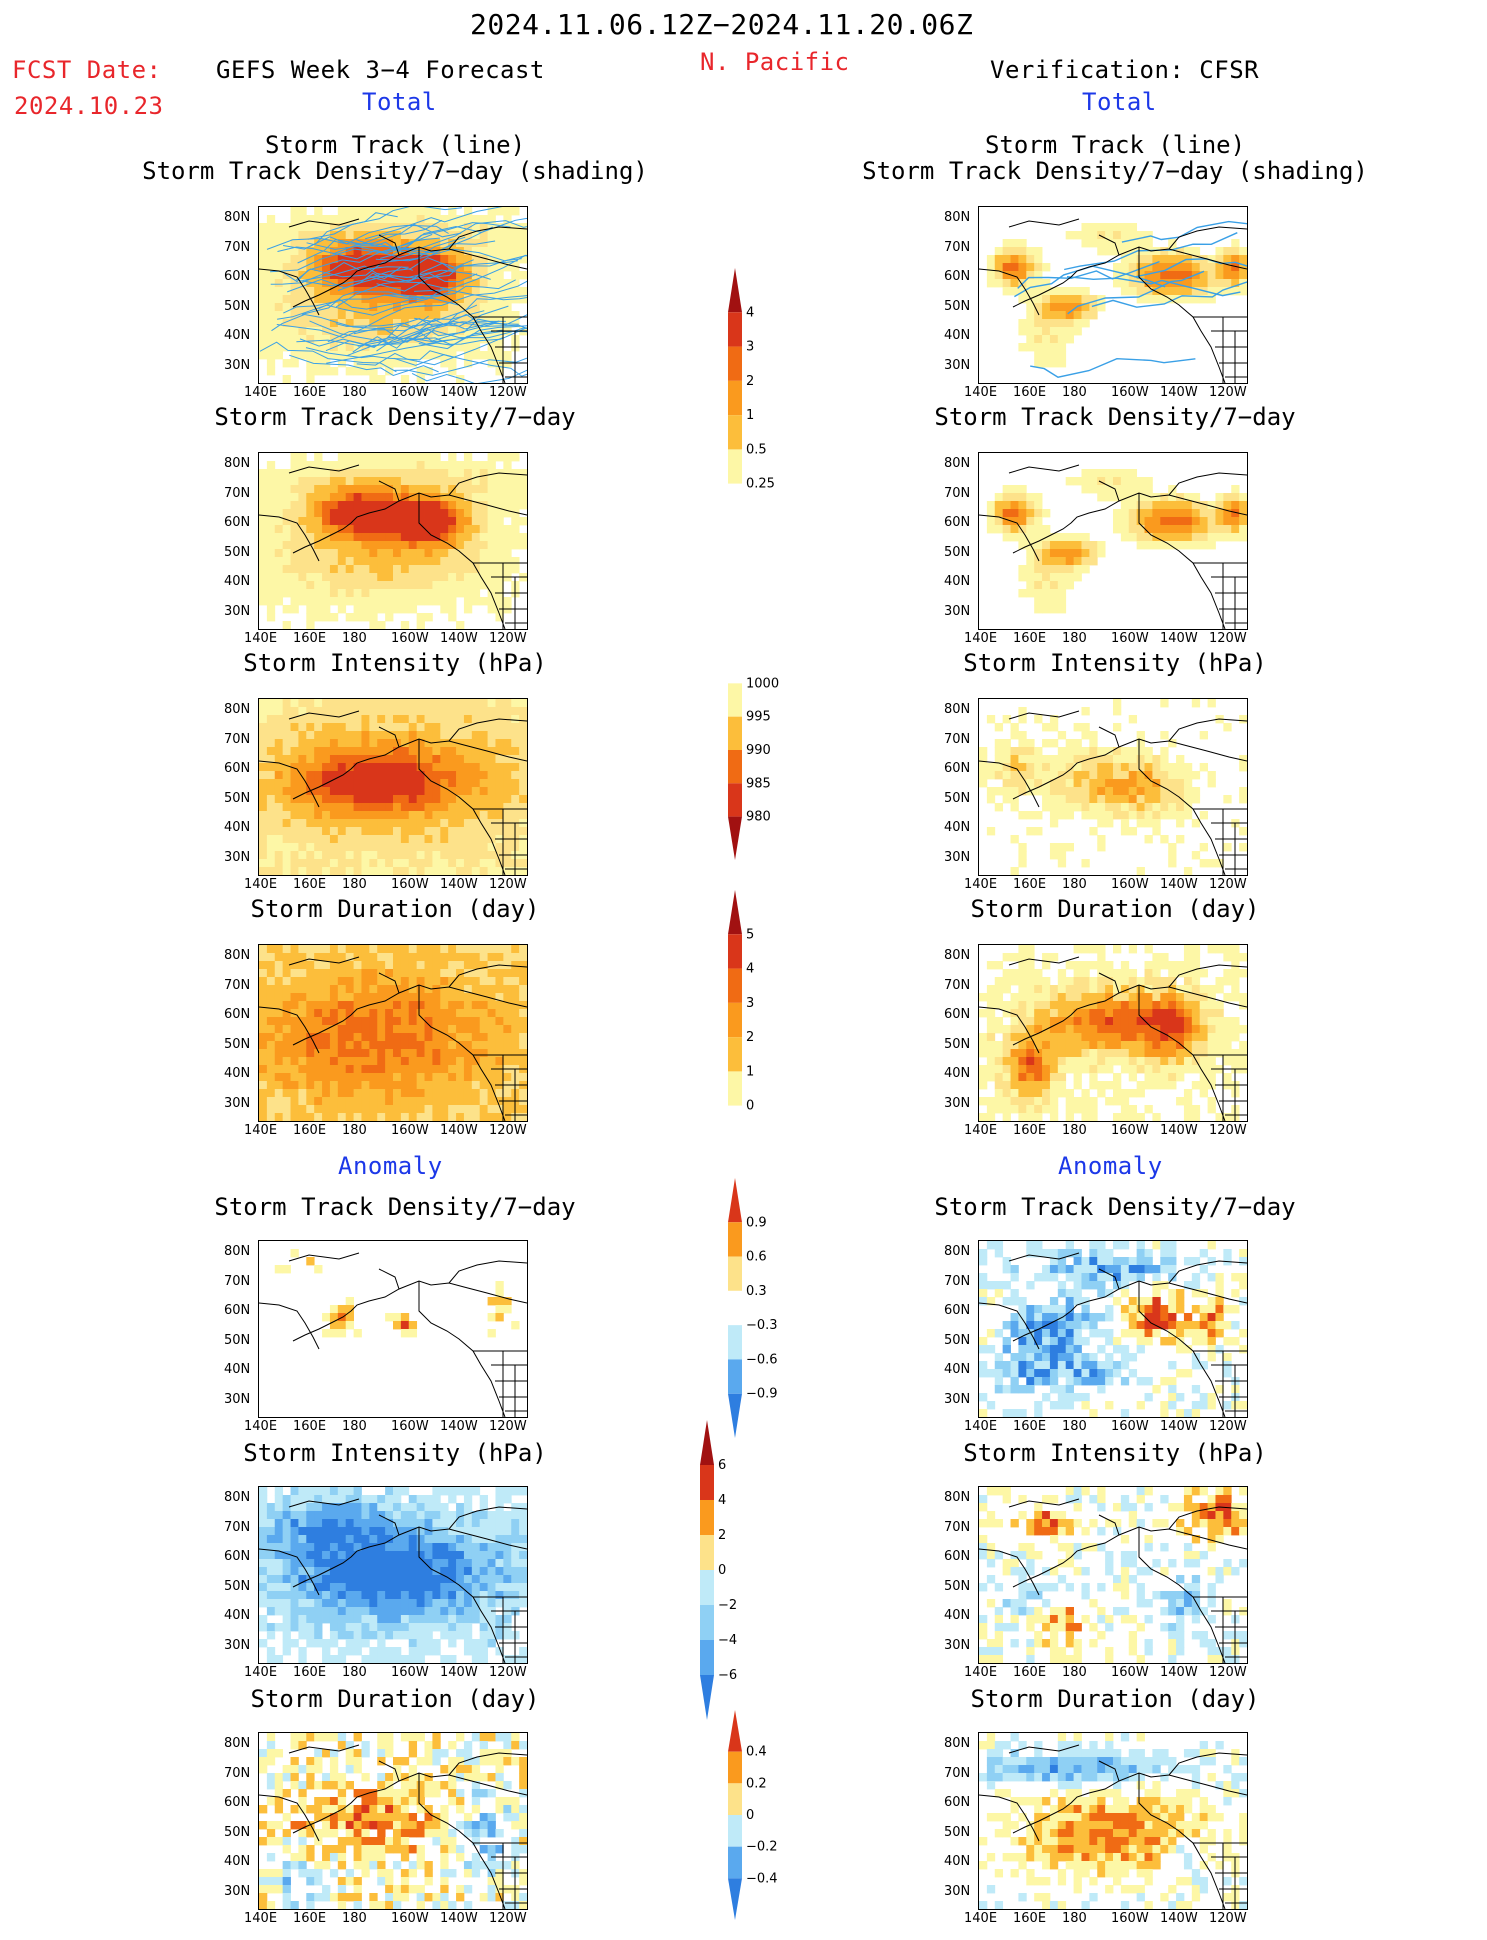 This screenshot has width=1487, height=1940. What do you see at coordinates (1179, 638) in the screenshot?
I see `x-tick-label: 140W` at bounding box center [1179, 638].